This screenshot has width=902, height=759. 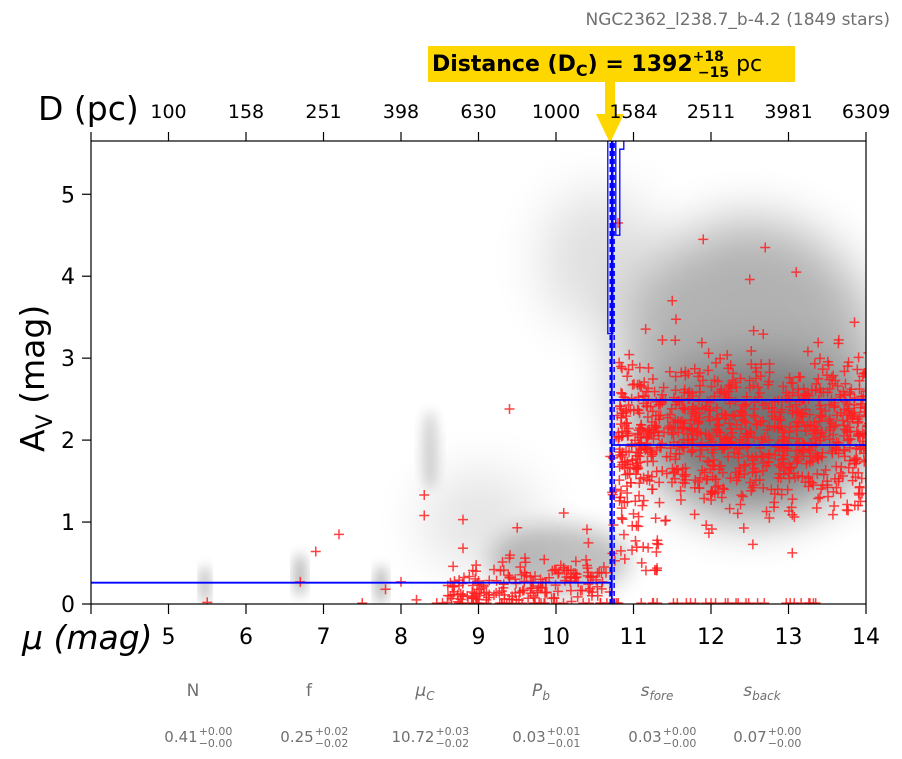 What do you see at coordinates (452, 743) in the screenshot?
I see `param-lower-error: −0.02` at bounding box center [452, 743].